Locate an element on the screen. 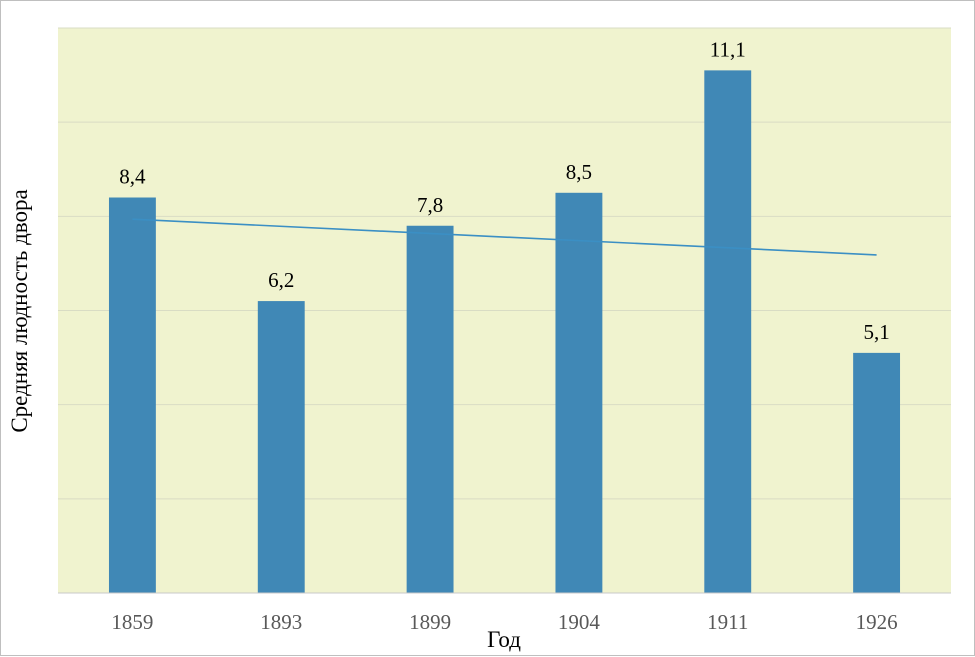  trendline-line is located at coordinates (504, 237).